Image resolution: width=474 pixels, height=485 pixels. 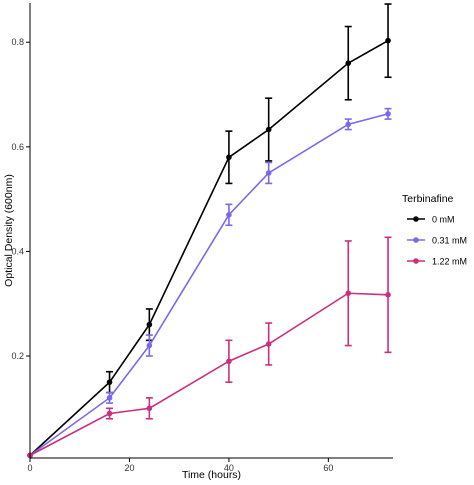 I want to click on legend-item: 1.22 mM, so click(x=437, y=262).